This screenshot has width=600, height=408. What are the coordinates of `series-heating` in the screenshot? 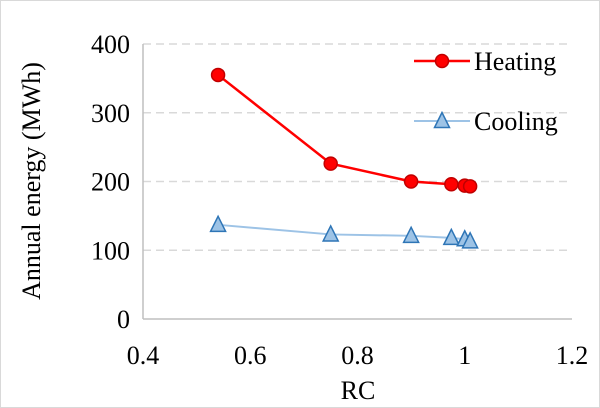 It's located at (344, 130).